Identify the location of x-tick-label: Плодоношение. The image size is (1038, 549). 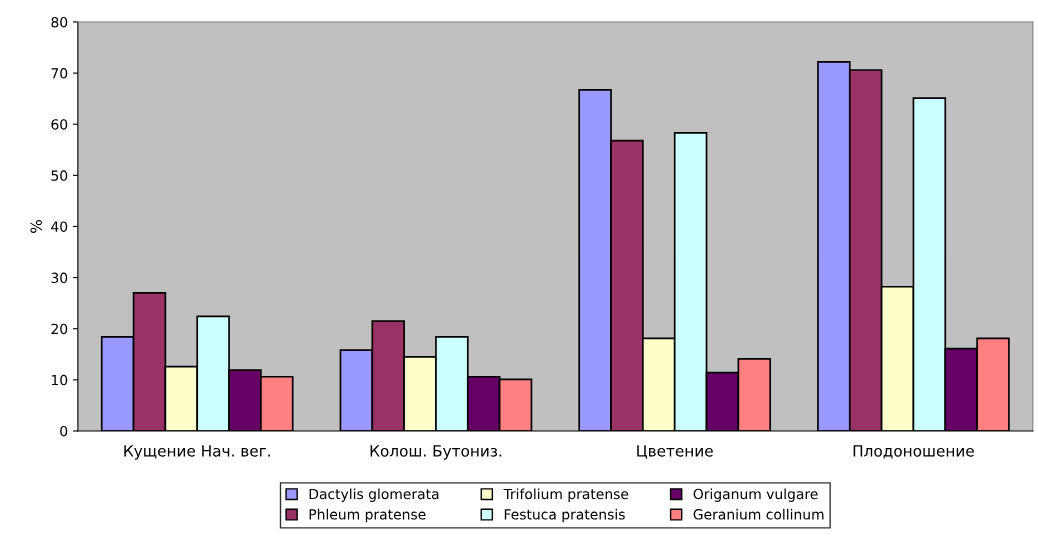
(913, 452).